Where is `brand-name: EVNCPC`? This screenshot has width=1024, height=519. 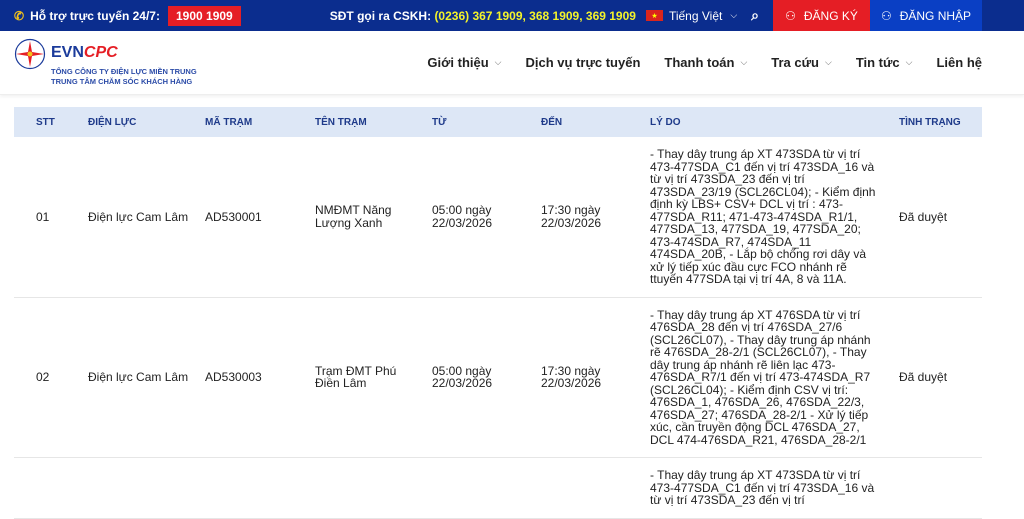
brand-name: EVNCPC is located at coordinates (84, 52).